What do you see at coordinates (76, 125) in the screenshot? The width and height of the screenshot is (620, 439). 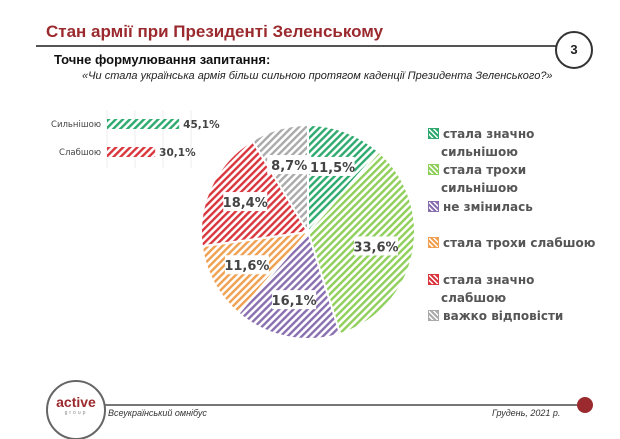 I see `bar-category-label: Сильнішою` at bounding box center [76, 125].